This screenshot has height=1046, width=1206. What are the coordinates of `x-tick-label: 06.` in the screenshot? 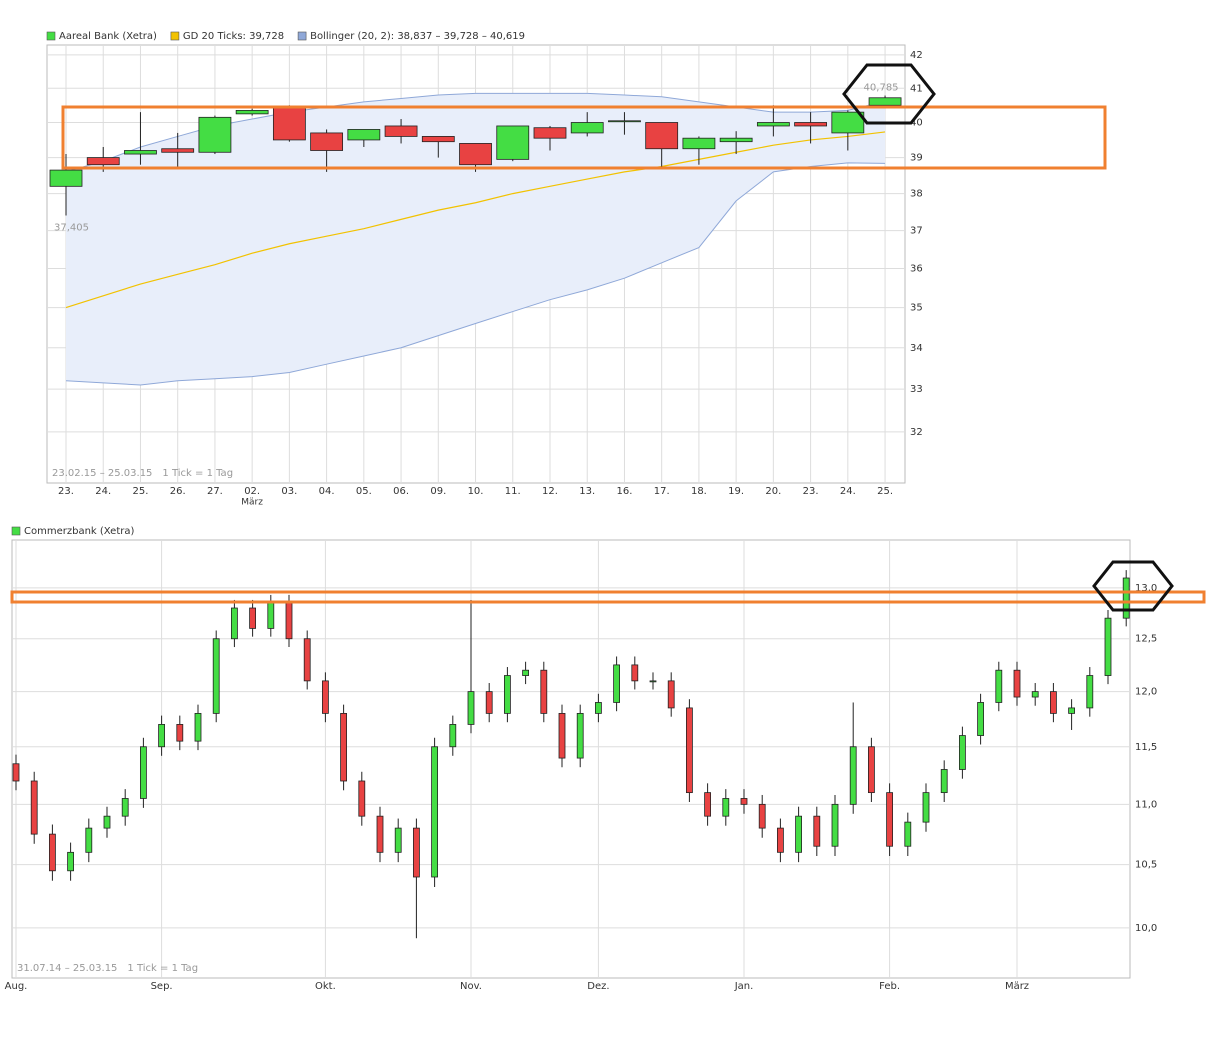 It's located at (401, 491).